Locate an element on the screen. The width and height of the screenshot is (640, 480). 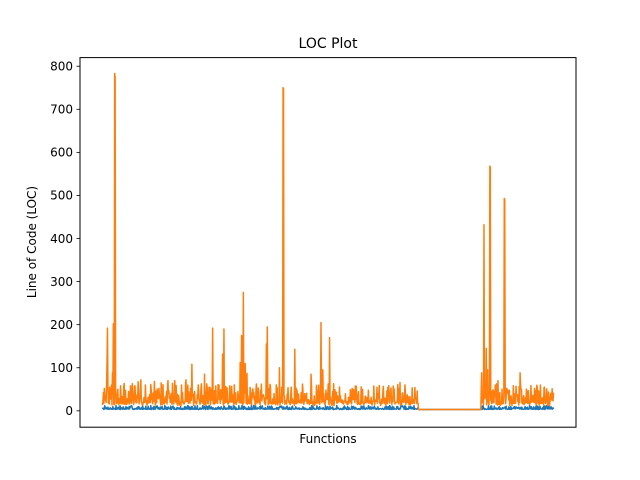
y-tick-label: 700 is located at coordinates (61, 110).